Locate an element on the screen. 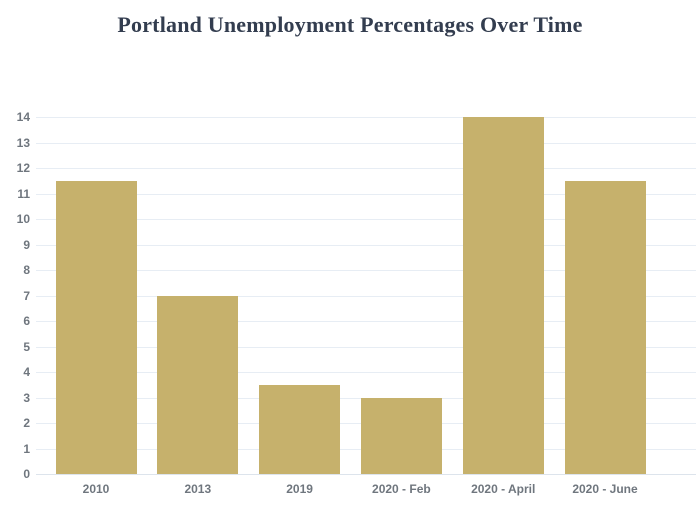 Image resolution: width=700 pixels, height=512 pixels. y-tick-label: 11 is located at coordinates (23, 193).